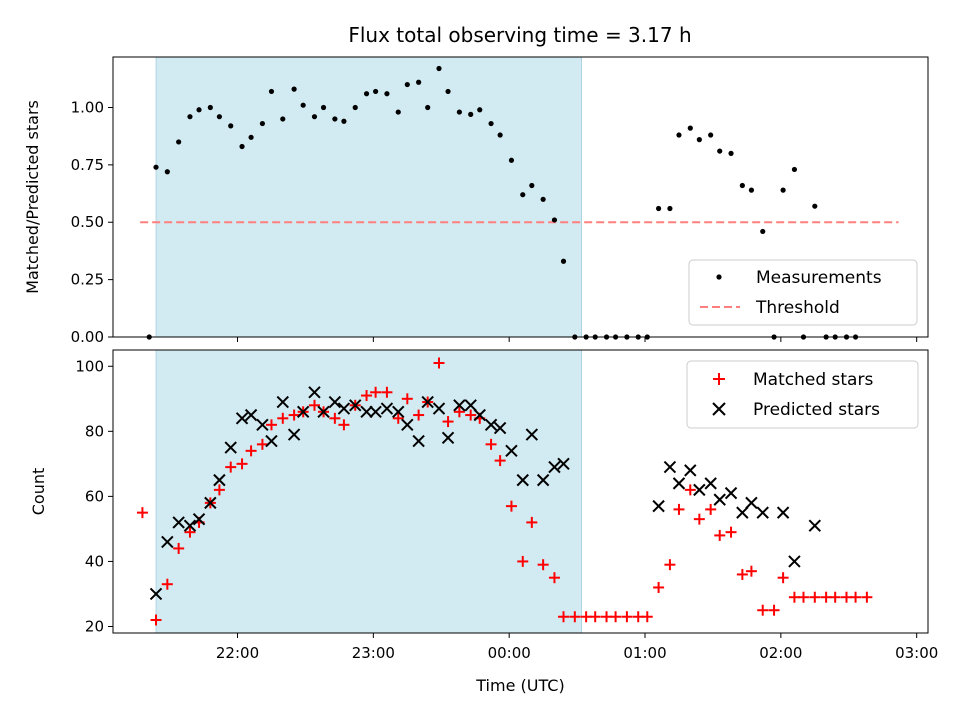  Describe the element at coordinates (519, 685) in the screenshot. I see `x-axis-label: Time (UTC)` at that location.